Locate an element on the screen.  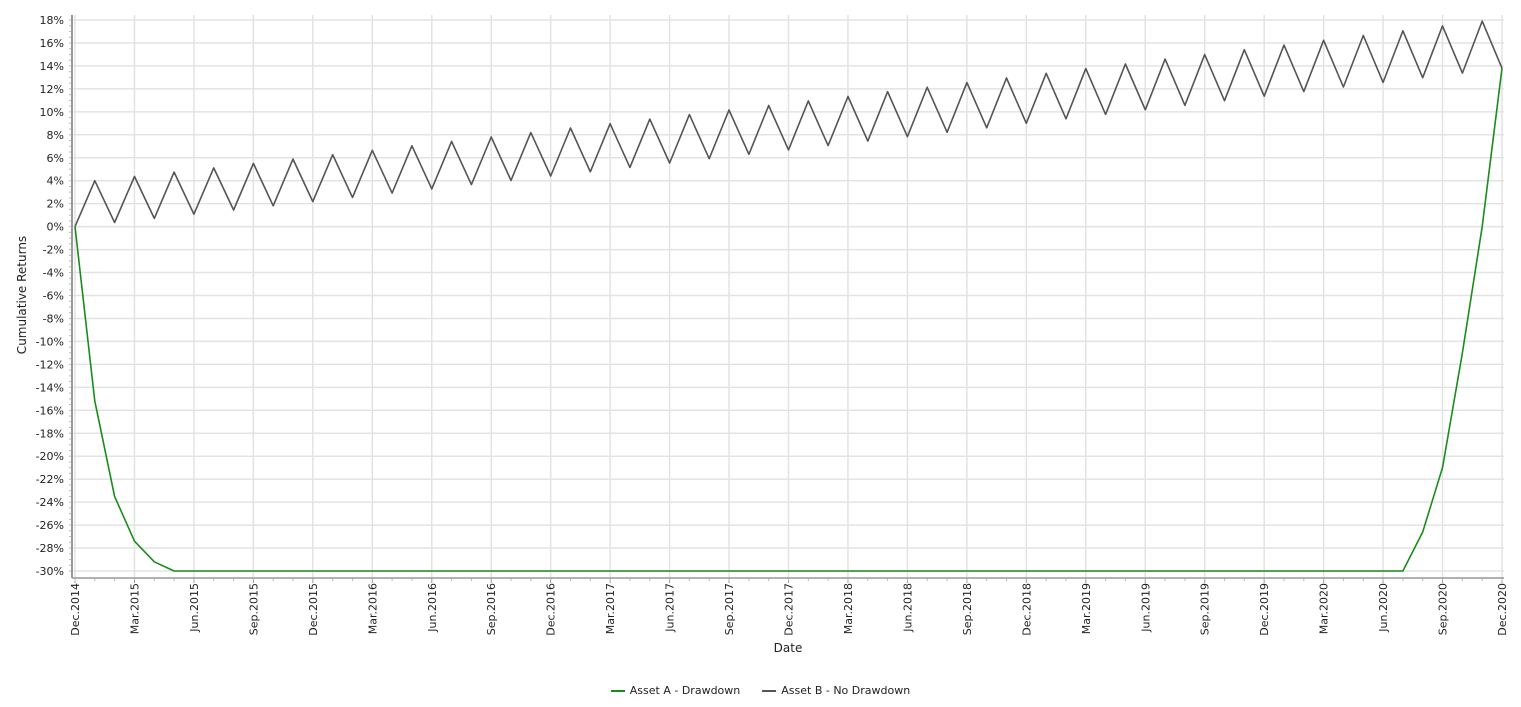
y-tick-label: -26% is located at coordinates (50, 525).